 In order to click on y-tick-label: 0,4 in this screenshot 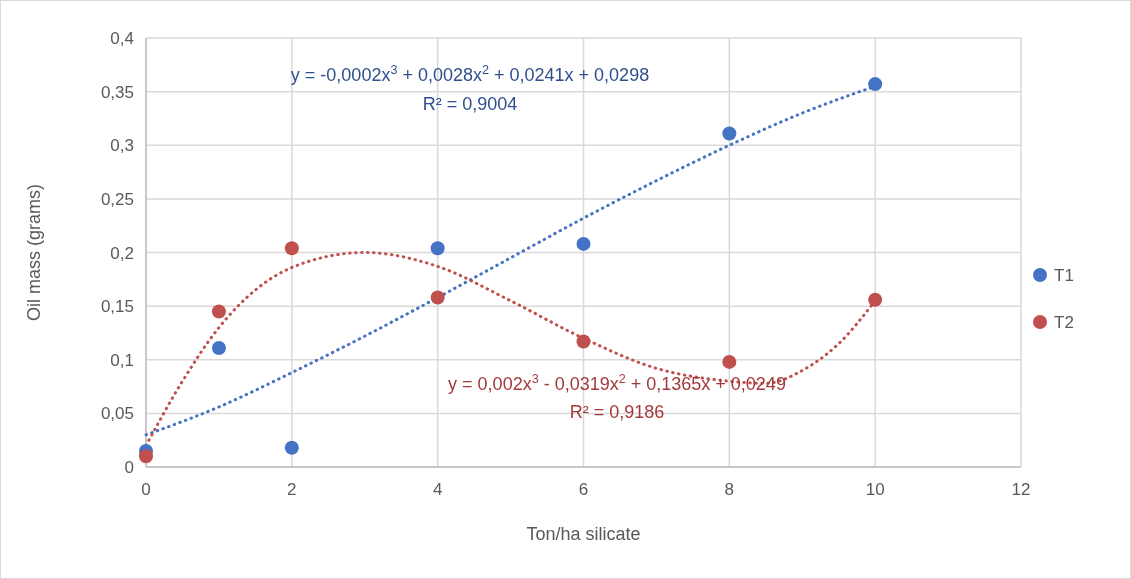, I will do `click(122, 38)`.